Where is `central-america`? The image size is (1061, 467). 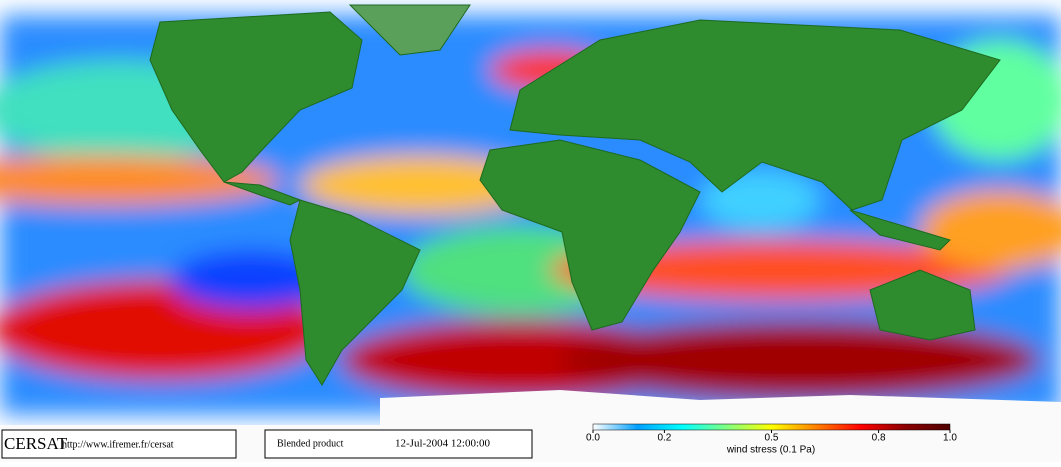
central-america is located at coordinates (262, 193).